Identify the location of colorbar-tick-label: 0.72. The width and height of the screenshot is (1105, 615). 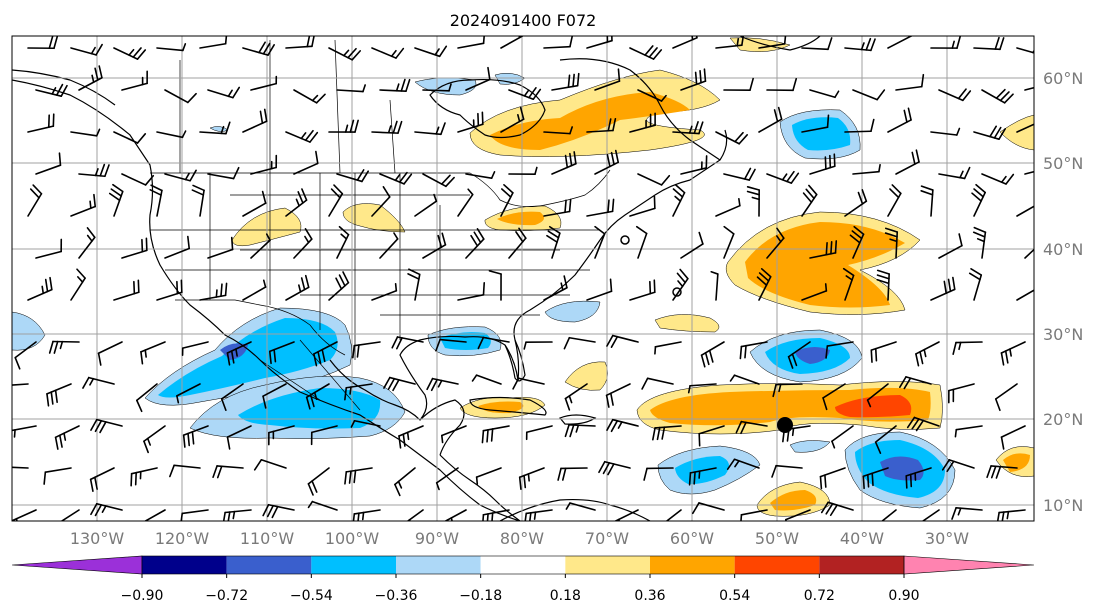
(819, 596).